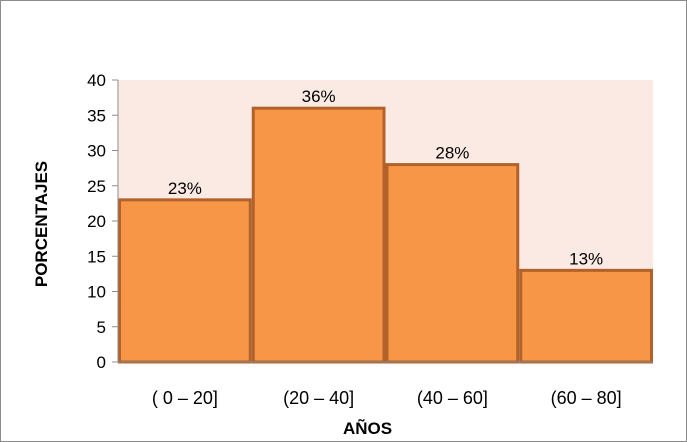 The width and height of the screenshot is (687, 442). Describe the element at coordinates (586, 398) in the screenshot. I see `category-label-4: (60 – 80]` at that location.